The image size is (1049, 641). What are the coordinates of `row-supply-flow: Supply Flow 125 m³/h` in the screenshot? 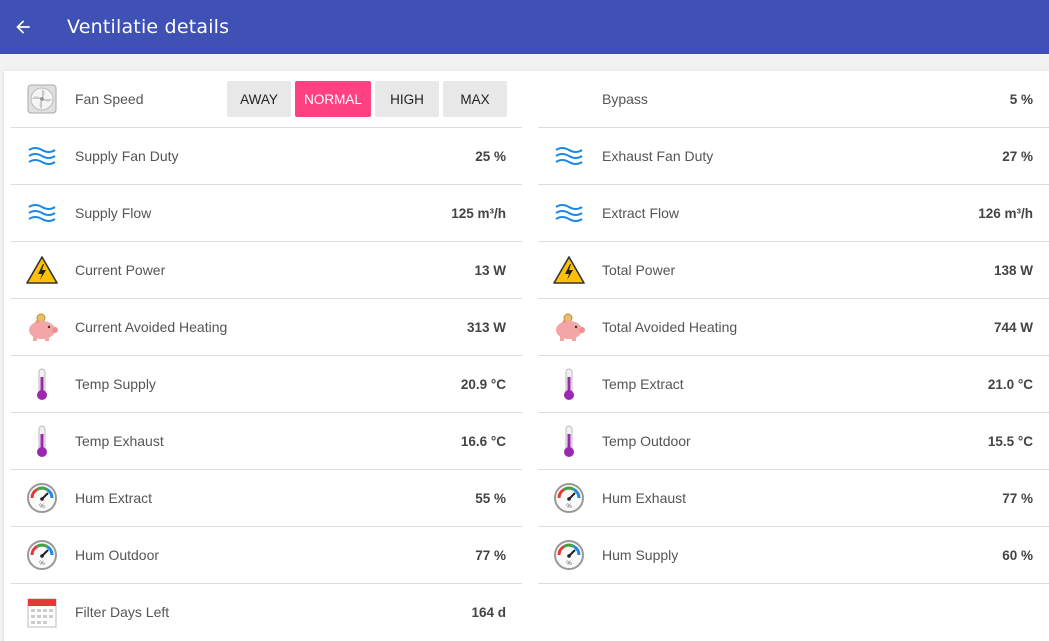 It's located at (266, 213).